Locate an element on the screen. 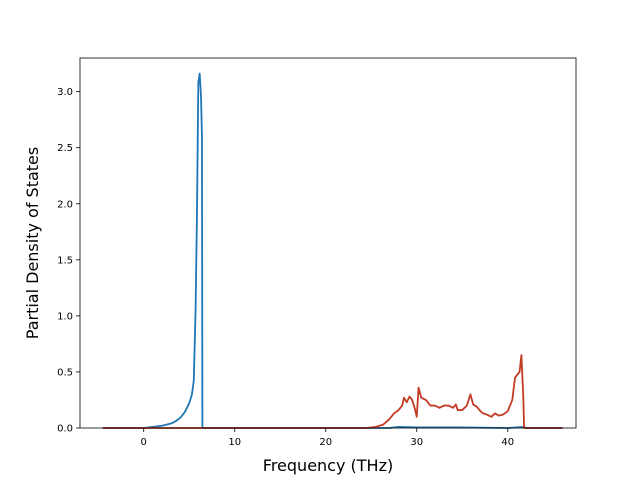 The width and height of the screenshot is (640, 480). x-tick-label: 40 is located at coordinates (507, 442).